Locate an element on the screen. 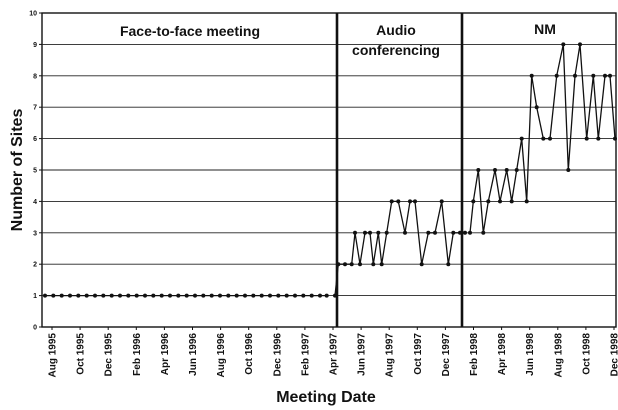  x-tick-label: Jun 1996 is located at coordinates (193, 354).